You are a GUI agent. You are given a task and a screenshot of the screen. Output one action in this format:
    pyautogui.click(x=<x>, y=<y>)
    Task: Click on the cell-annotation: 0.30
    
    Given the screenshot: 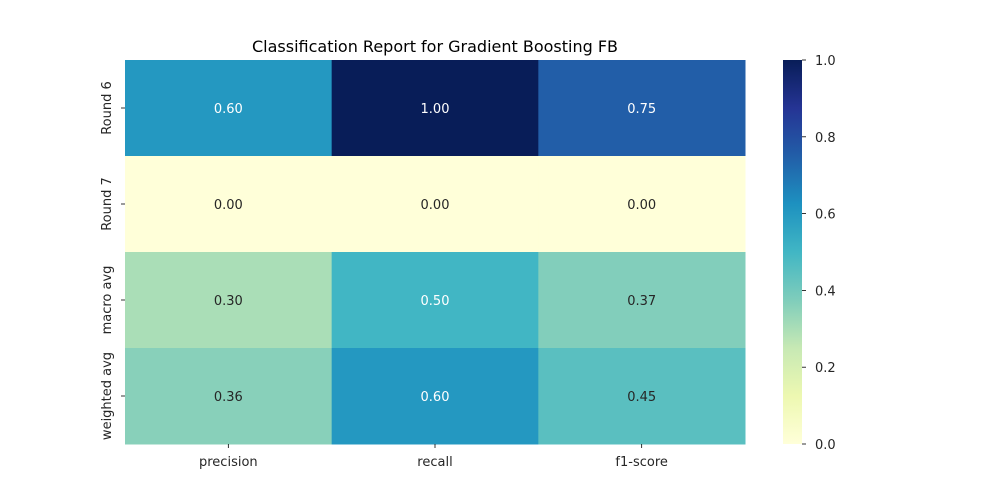 What is the action you would take?
    pyautogui.click(x=228, y=301)
    